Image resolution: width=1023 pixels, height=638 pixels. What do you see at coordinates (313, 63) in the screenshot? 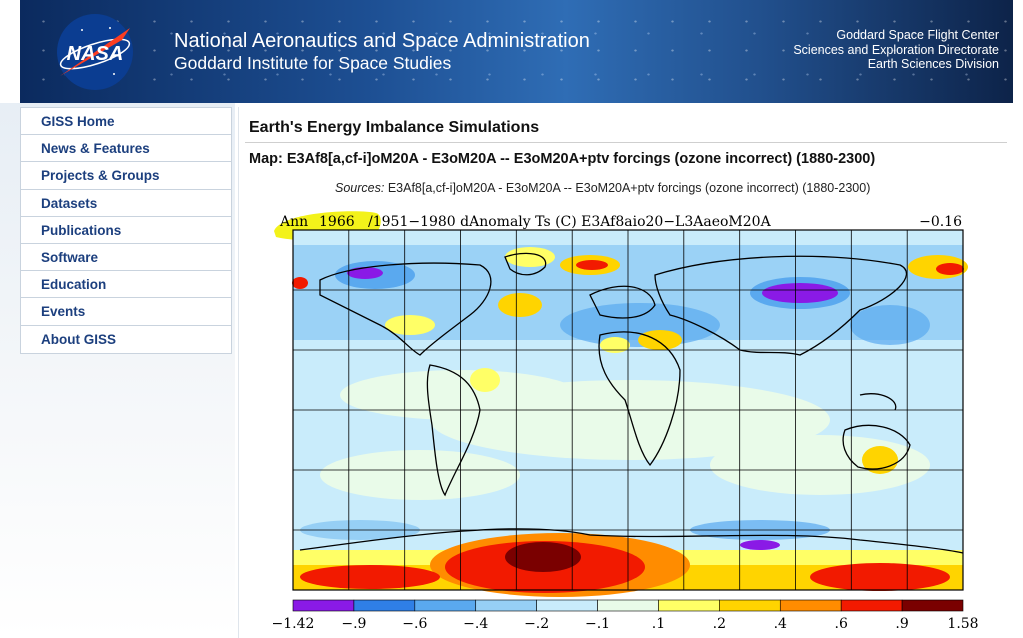
I see `institute-name: Goddard Institute for Space Studies` at bounding box center [313, 63].